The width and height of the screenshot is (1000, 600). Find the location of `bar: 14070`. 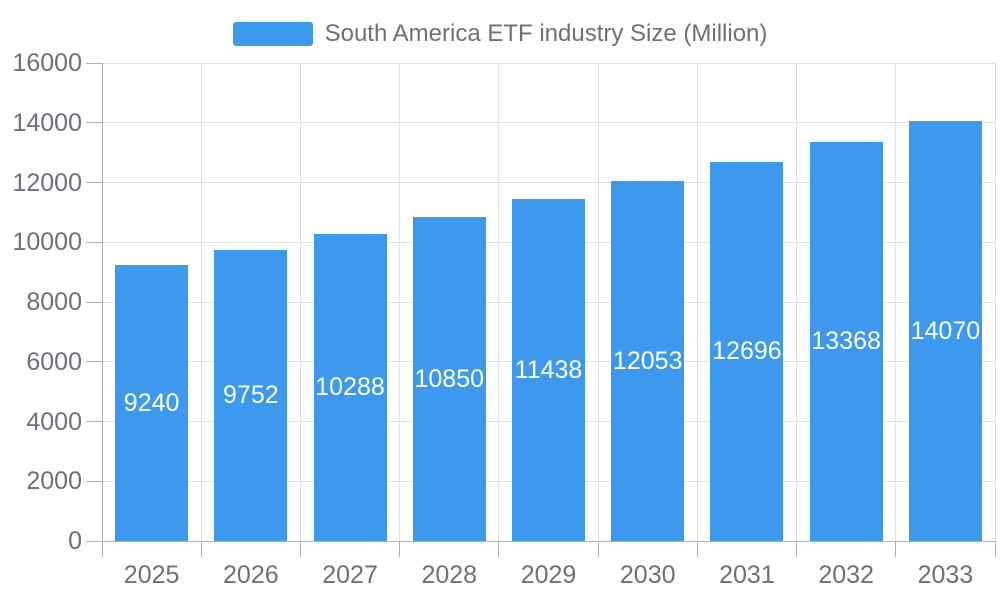

bar: 14070 is located at coordinates (945, 330).